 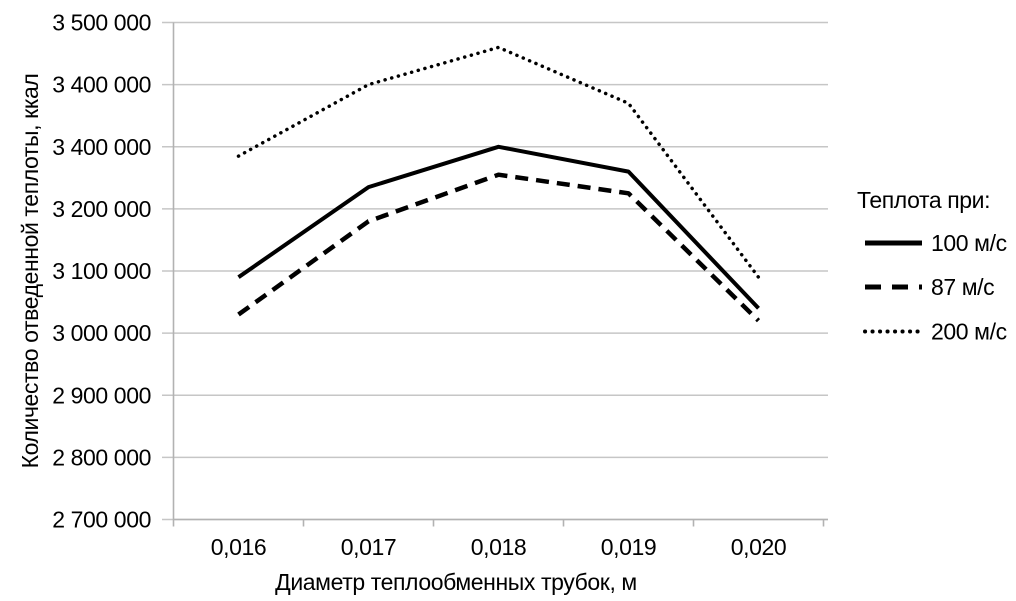 I want to click on y-tick-label: 2 900 000, so click(x=101, y=395).